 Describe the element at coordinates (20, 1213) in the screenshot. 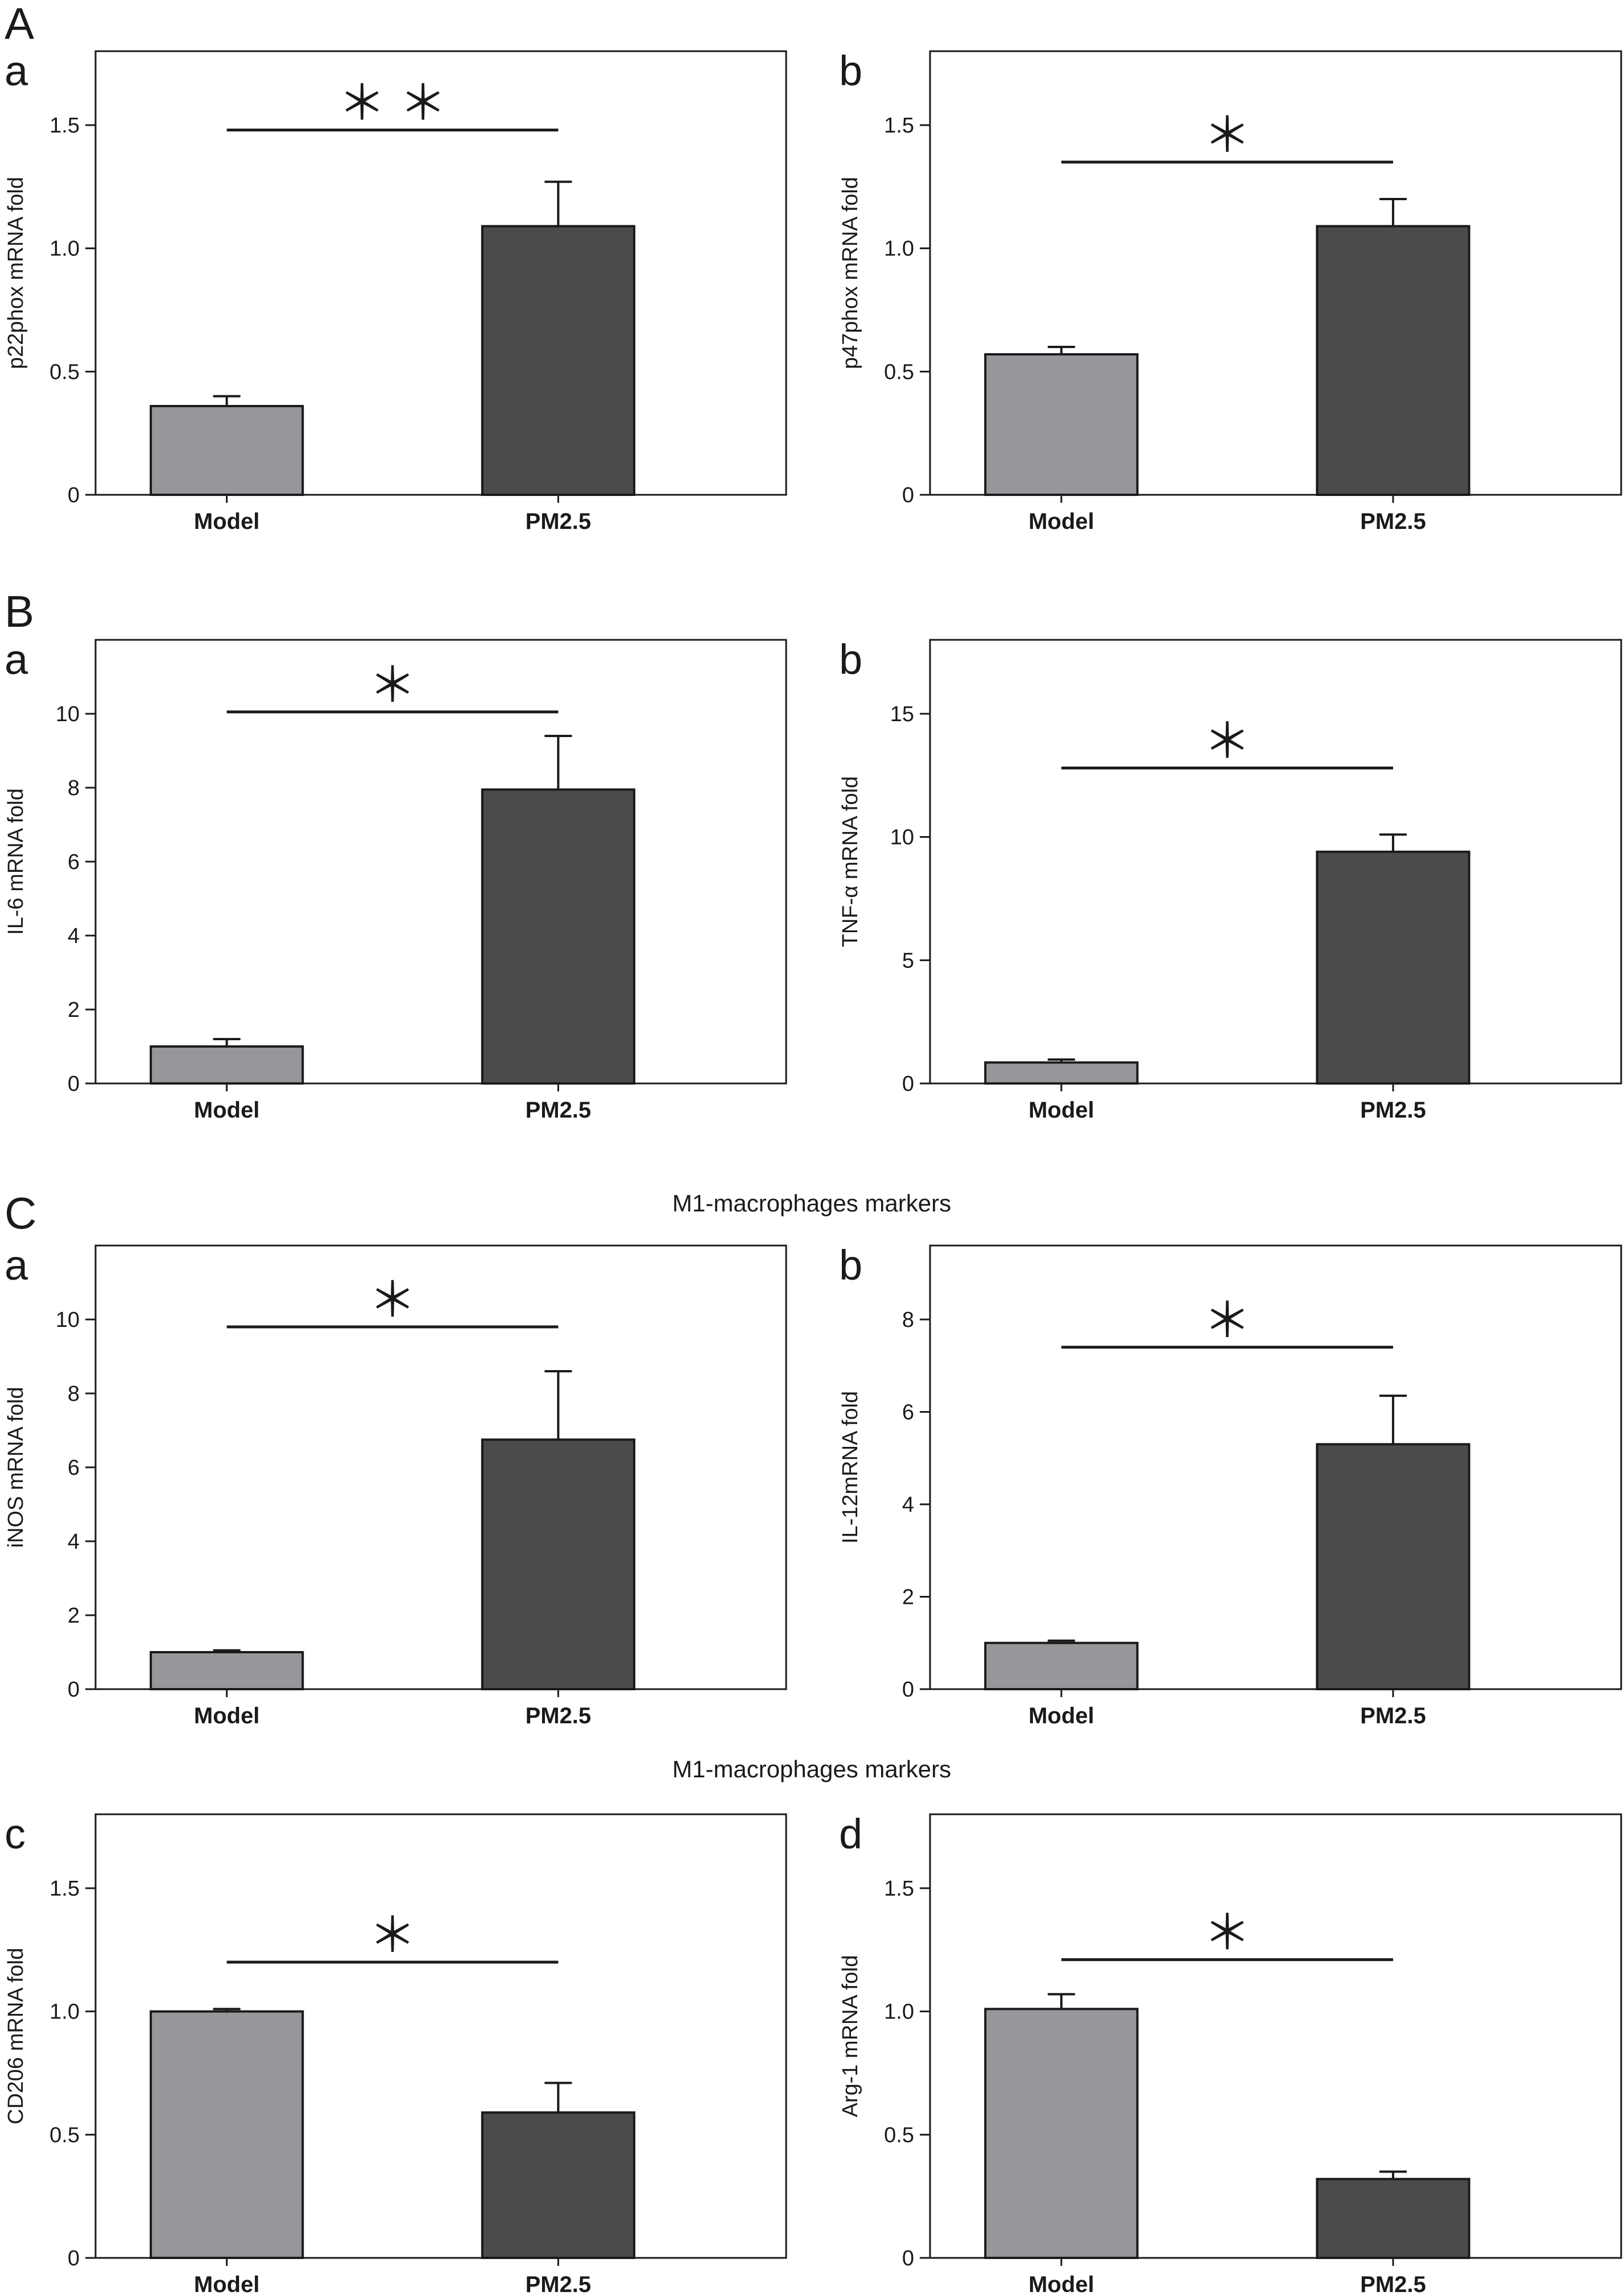

I see `section-label-c: C` at that location.